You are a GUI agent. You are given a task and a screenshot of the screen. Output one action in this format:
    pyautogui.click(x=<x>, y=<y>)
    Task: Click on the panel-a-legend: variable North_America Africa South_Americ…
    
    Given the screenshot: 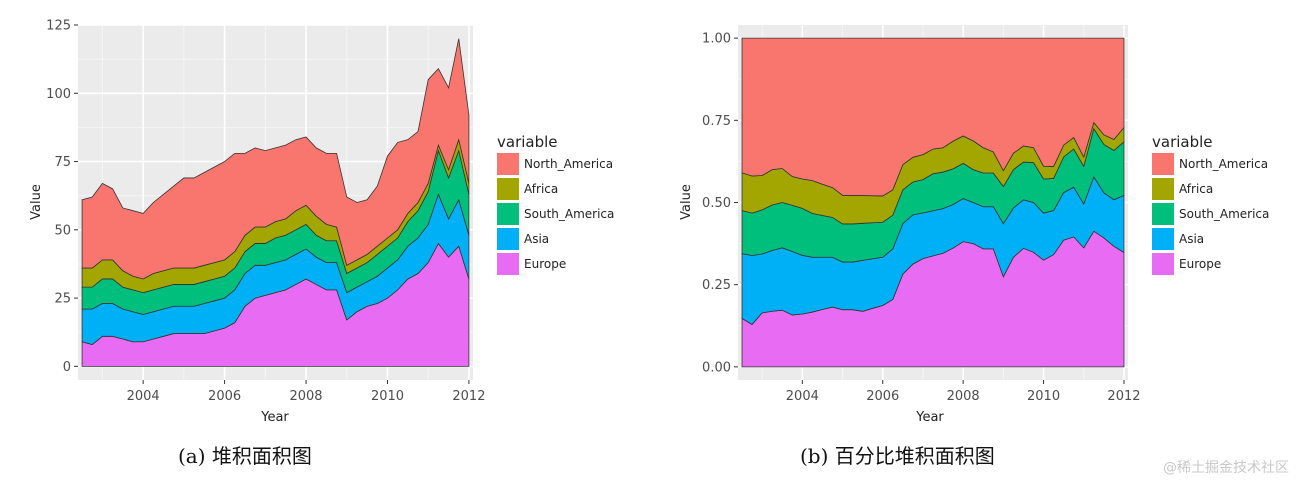 What is the action you would take?
    pyautogui.click(x=555, y=204)
    